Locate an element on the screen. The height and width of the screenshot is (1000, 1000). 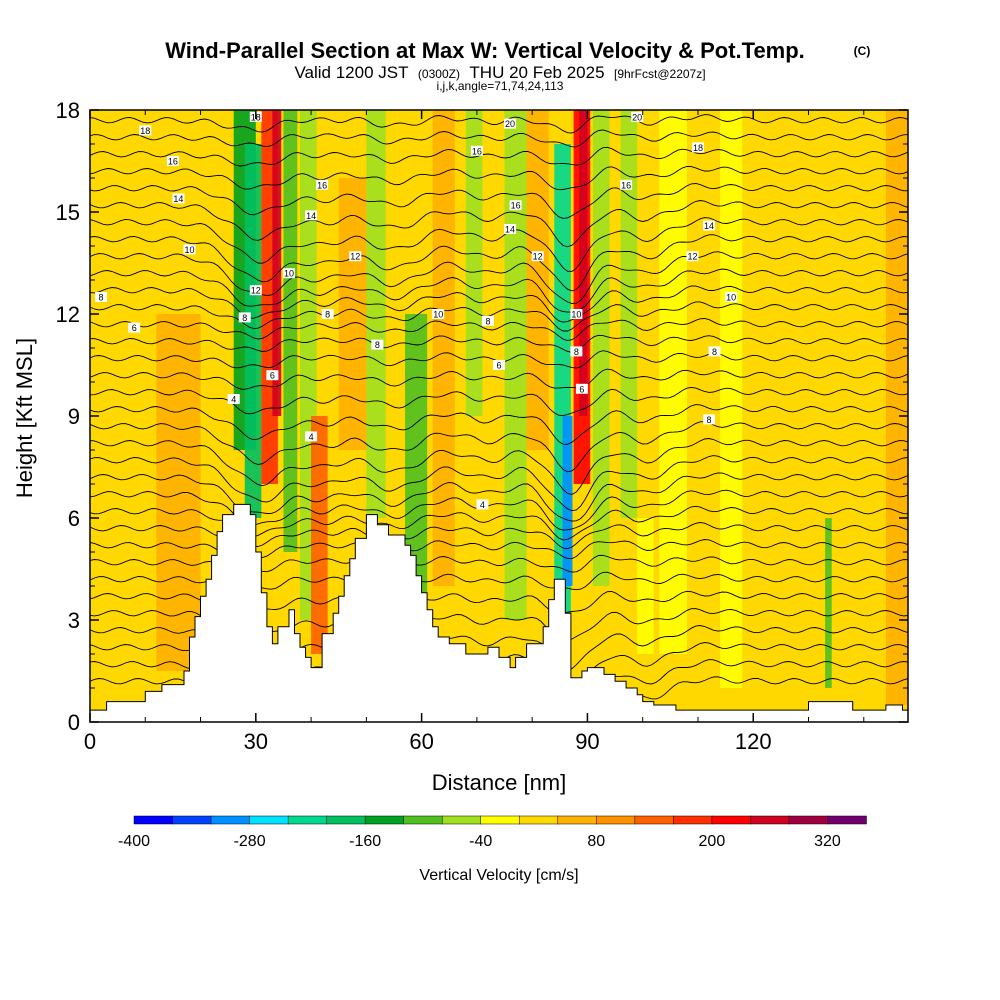
y-tick-label: 3 is located at coordinates (74, 620).